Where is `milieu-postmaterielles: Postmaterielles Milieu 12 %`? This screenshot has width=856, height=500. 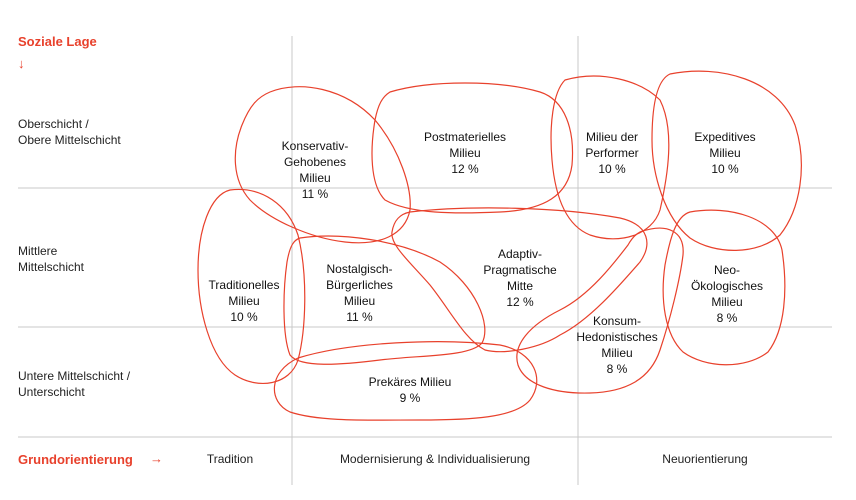 milieu-postmaterielles: Postmaterielles Milieu 12 % is located at coordinates (465, 153).